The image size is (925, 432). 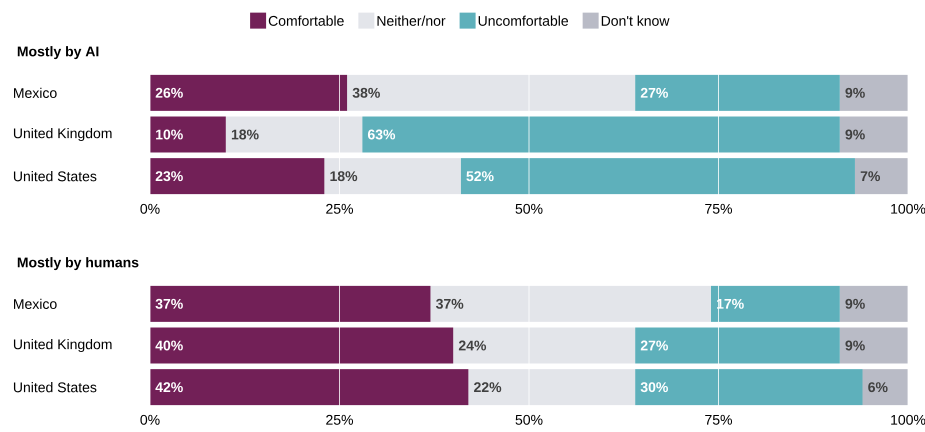 What do you see at coordinates (58, 53) in the screenshot?
I see `chart-title: Mostly by AI` at bounding box center [58, 53].